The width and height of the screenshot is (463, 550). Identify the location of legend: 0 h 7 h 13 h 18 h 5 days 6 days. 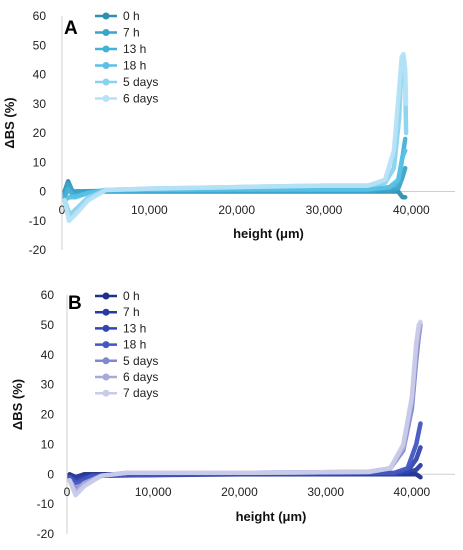
(126, 57).